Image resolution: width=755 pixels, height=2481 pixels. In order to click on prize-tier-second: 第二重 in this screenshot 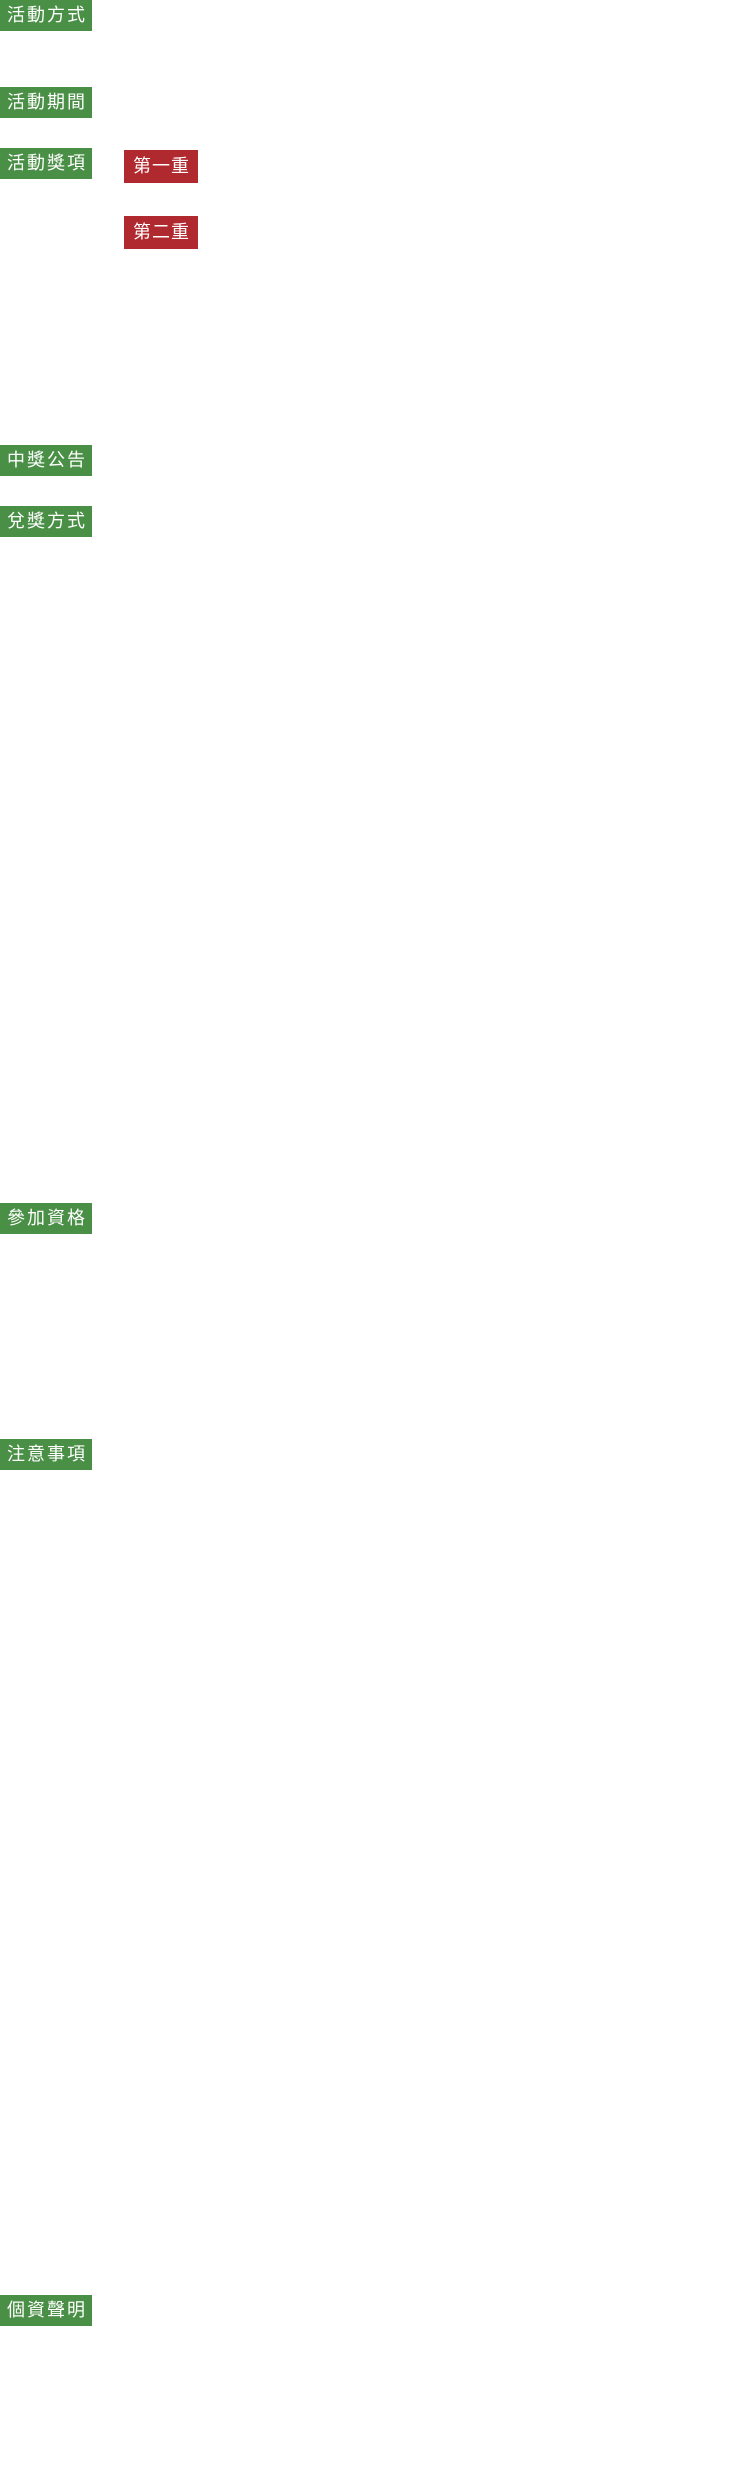, I will do `click(161, 232)`.